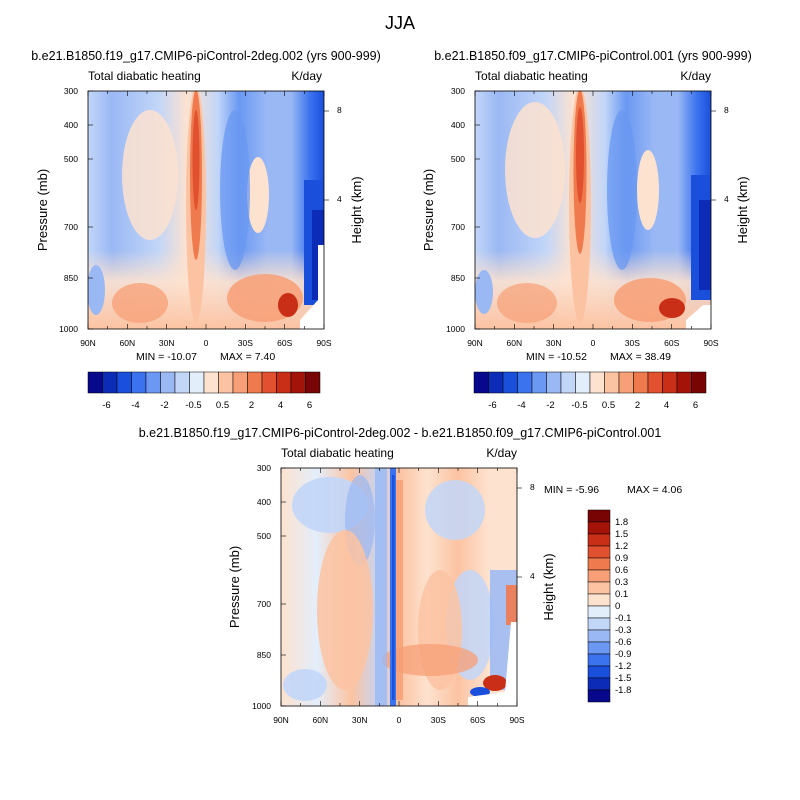 Image resolution: width=800 pixels, height=800 pixels. What do you see at coordinates (477, 720) in the screenshot?
I see `panel-3-x-tick-label: 60S` at bounding box center [477, 720].